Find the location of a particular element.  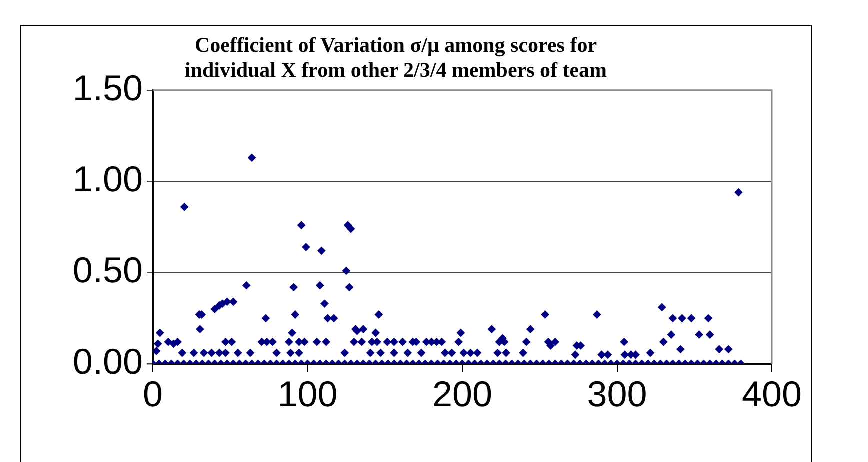

x-tick-label: 300 is located at coordinates (617, 394).